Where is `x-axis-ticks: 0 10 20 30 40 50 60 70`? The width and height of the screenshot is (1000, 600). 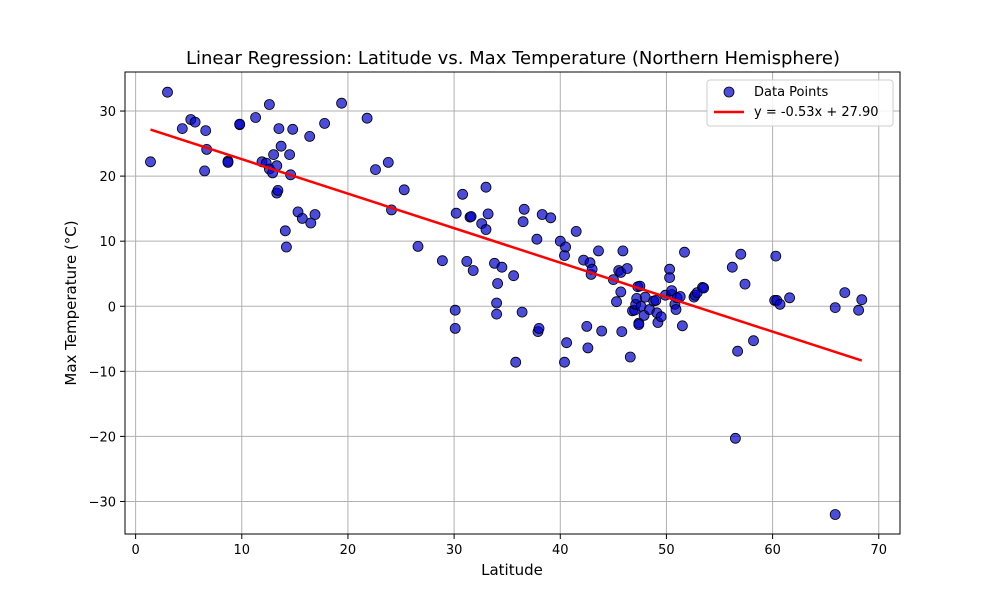 x-axis-ticks: 0 10 20 30 40 50 60 70 is located at coordinates (509, 546).